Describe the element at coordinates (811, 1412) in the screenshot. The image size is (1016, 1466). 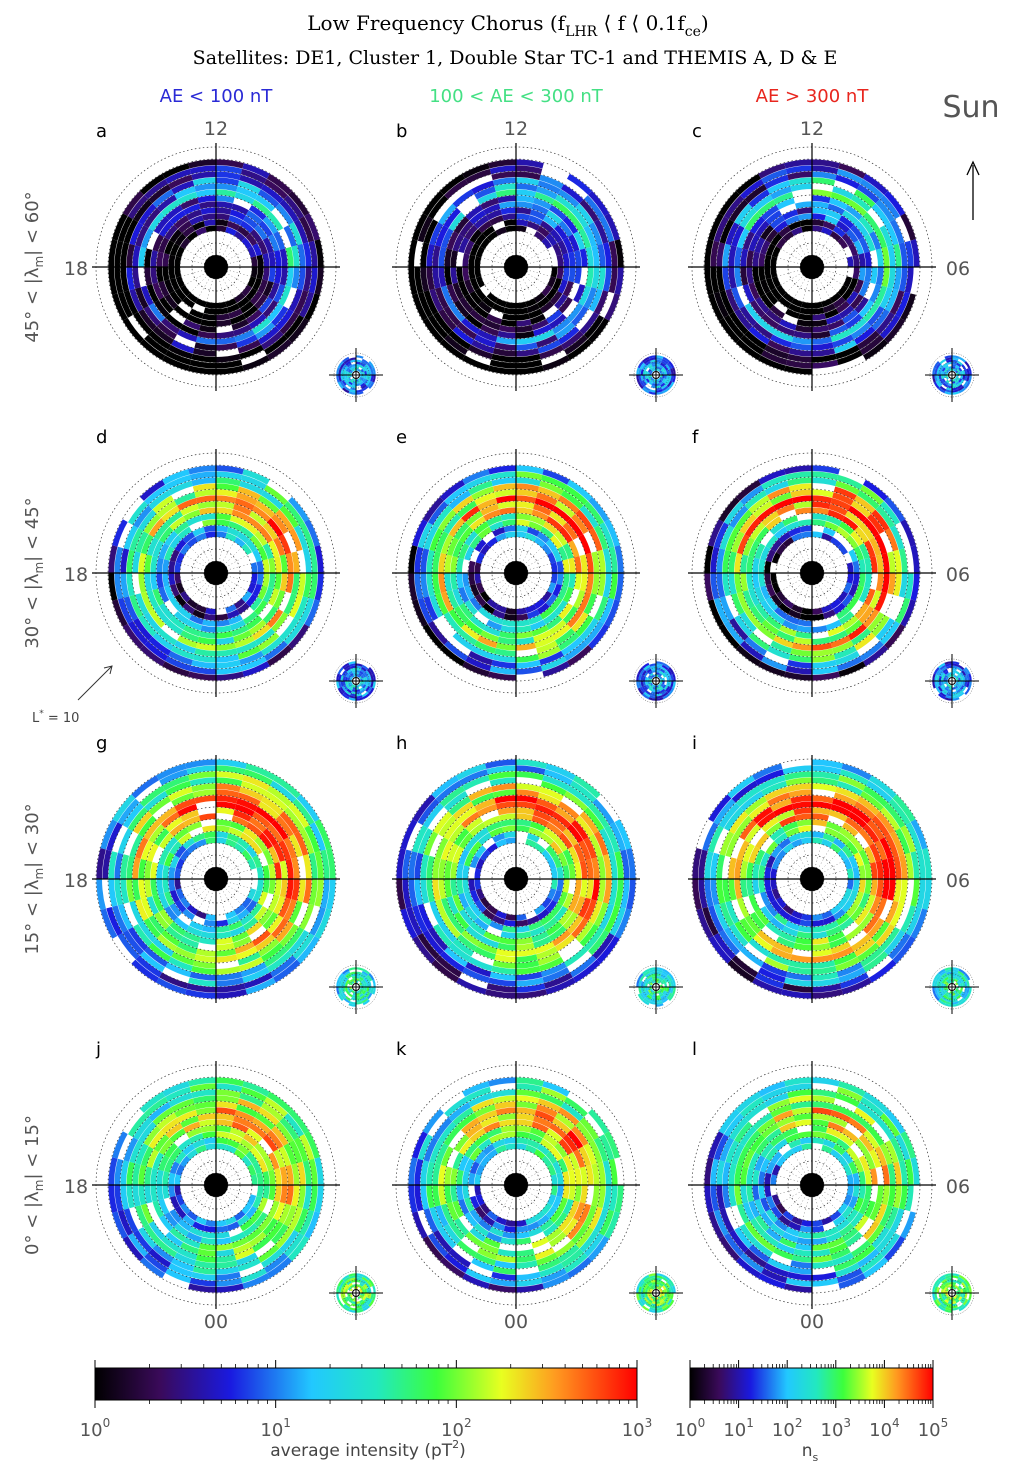
I see `colorbar-samples: 100 101 102 103 104 105 ns` at that location.